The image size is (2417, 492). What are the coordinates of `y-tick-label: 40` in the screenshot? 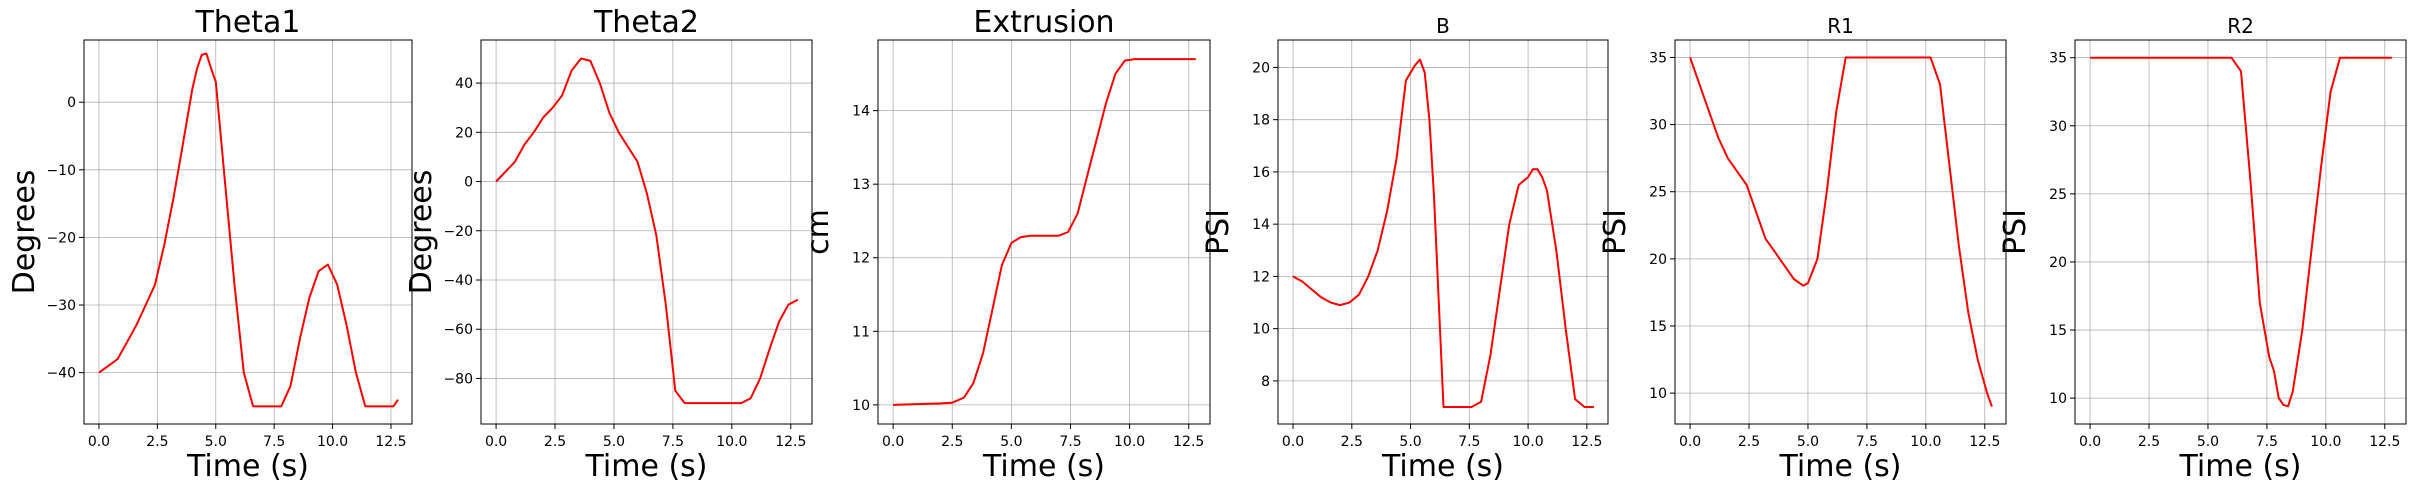 It's located at (464, 84).